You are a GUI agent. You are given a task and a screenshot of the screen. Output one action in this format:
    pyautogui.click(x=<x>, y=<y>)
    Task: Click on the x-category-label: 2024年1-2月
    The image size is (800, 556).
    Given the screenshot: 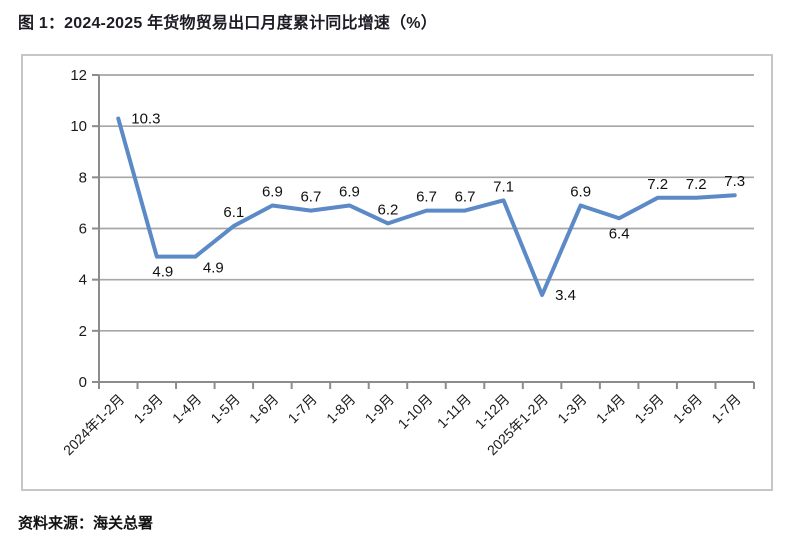 What is the action you would take?
    pyautogui.click(x=93, y=424)
    